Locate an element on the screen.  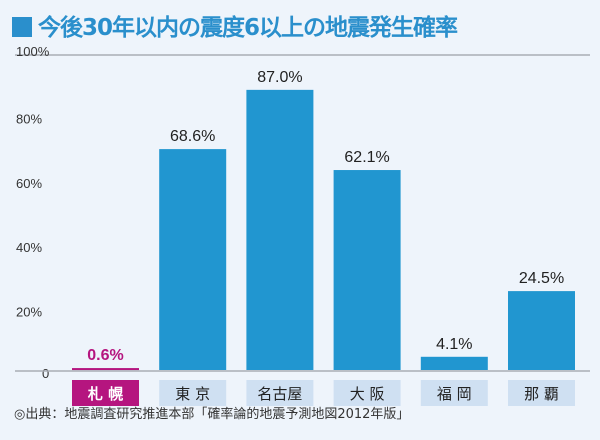
source-note: ◎出典：地震調査研究推進本部「確率論的地震予測地図2012年版」 is located at coordinates (212, 414).